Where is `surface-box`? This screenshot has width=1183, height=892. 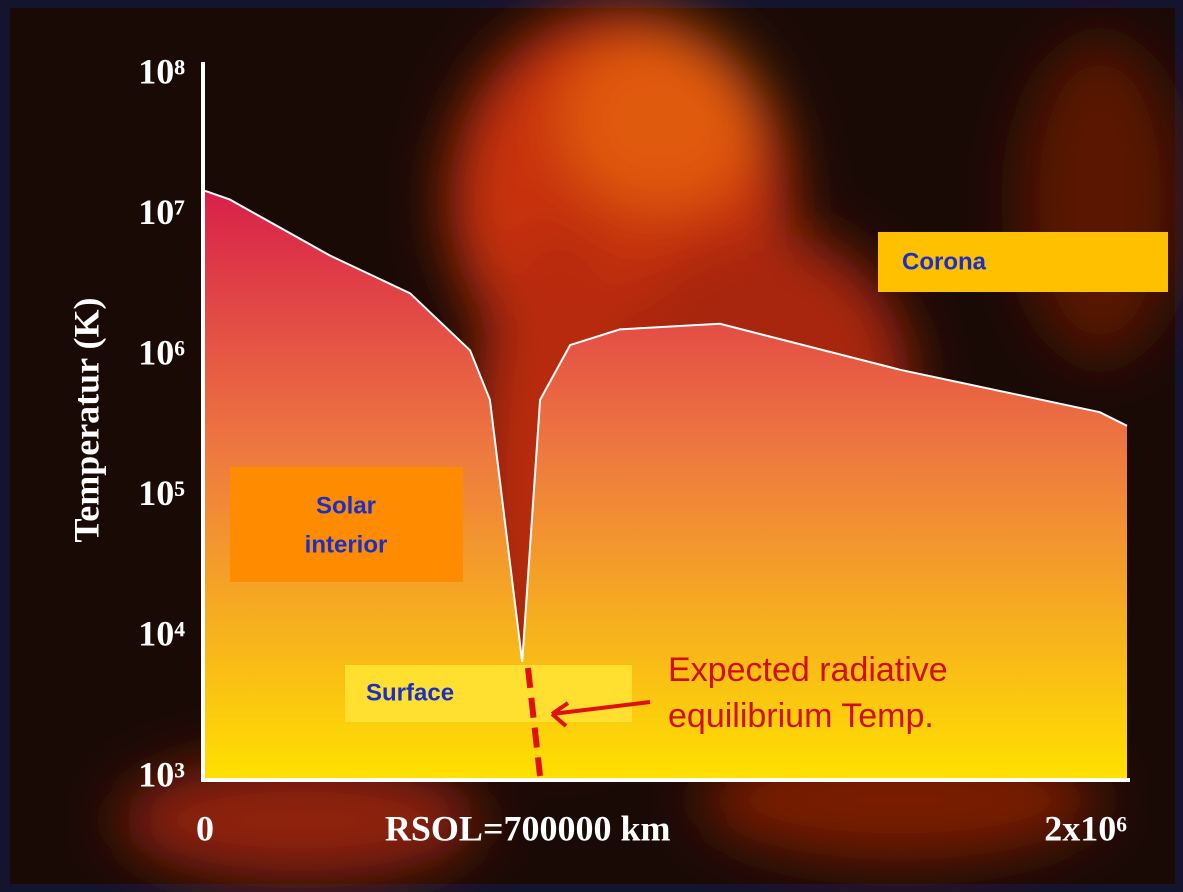
surface-box is located at coordinates (488, 693).